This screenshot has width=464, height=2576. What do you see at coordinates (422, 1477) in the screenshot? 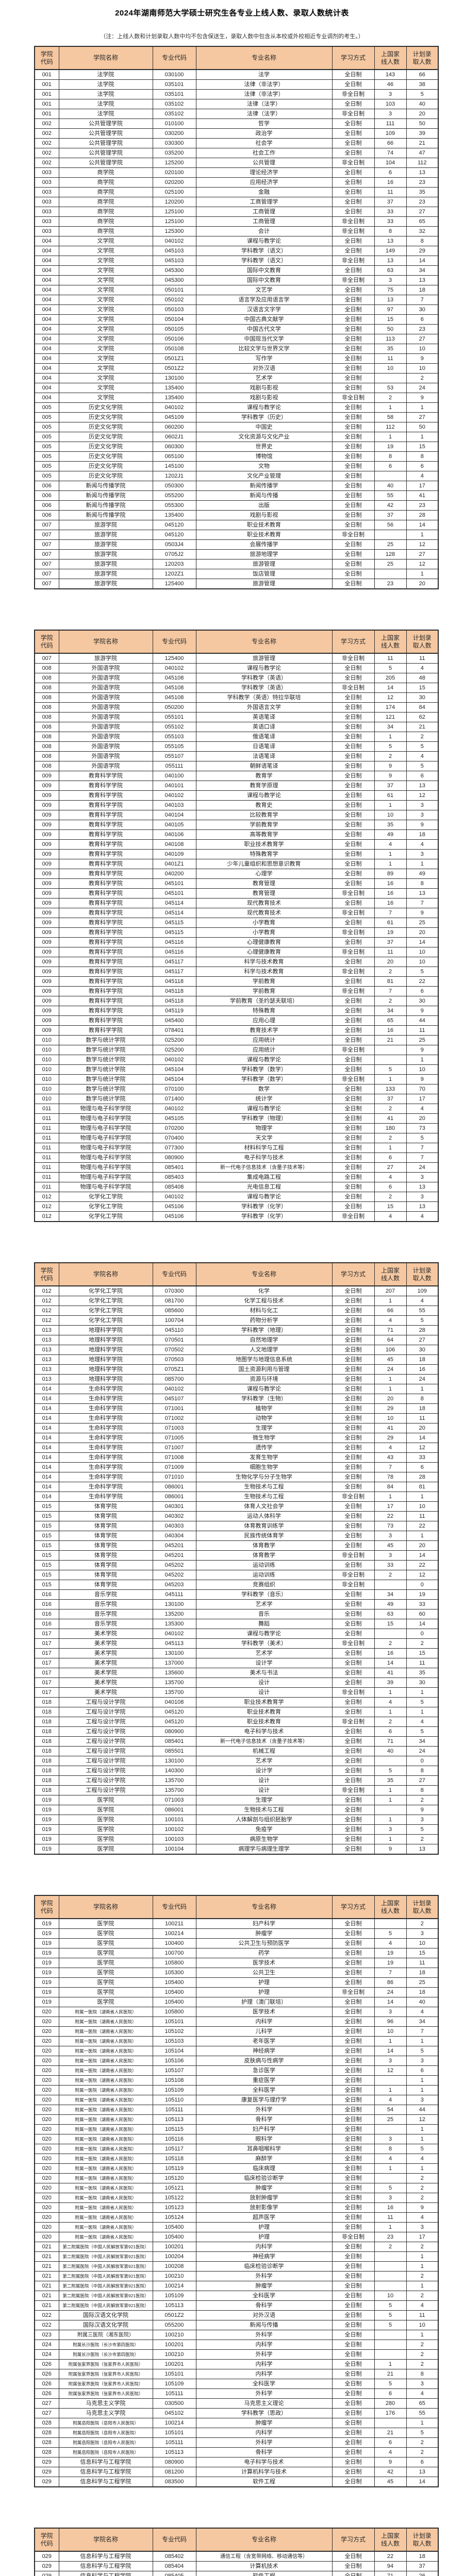
I see `cell: 28` at bounding box center [422, 1477].